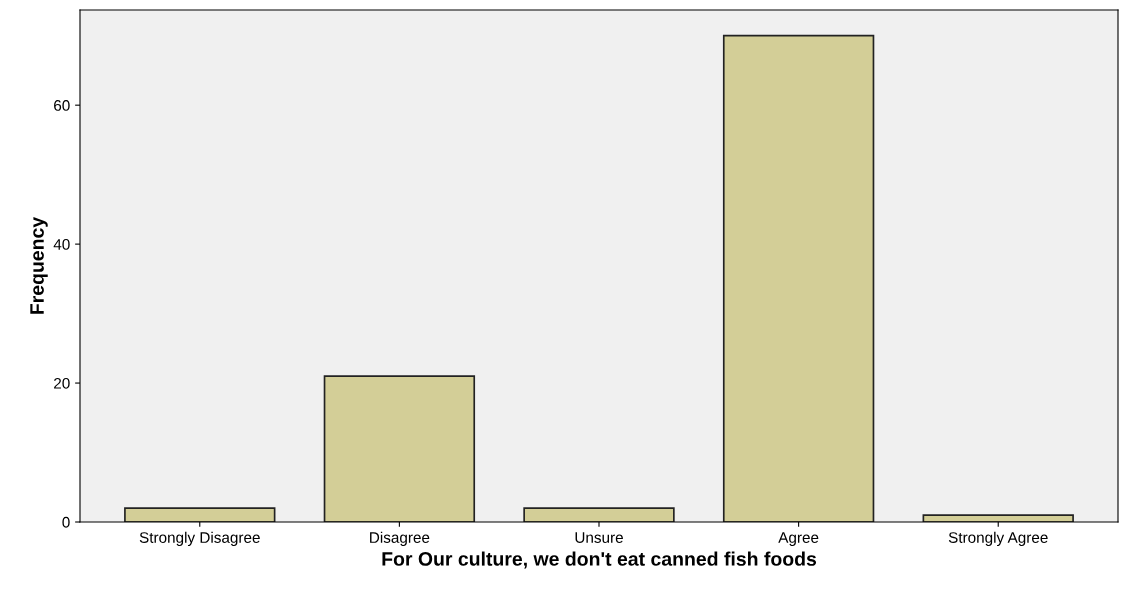 The image size is (1123, 591). I want to click on x-tick-label: Agree, so click(798, 539).